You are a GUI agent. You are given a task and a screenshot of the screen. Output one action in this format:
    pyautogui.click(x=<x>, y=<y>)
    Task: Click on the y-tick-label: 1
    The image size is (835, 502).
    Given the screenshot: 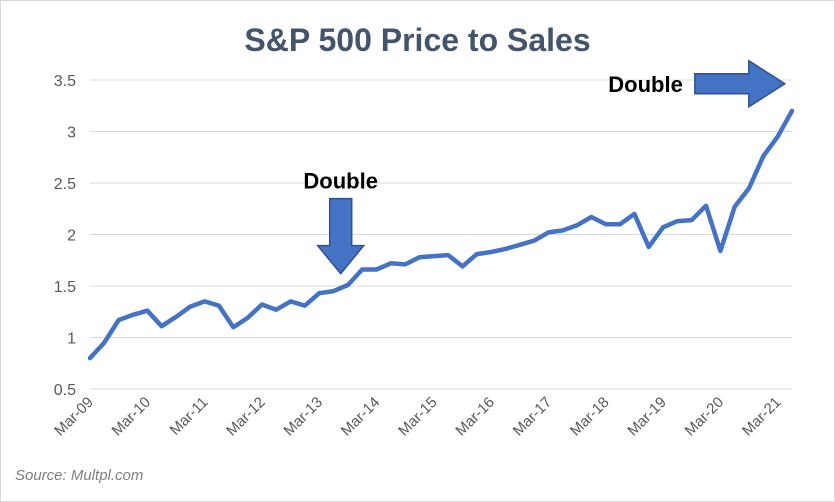 What is the action you would take?
    pyautogui.click(x=71, y=339)
    